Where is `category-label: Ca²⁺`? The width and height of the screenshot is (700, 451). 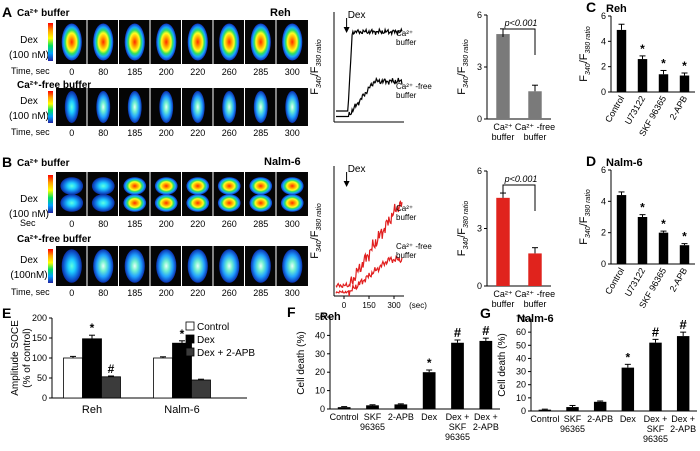
category-label: Ca²⁺ is located at coordinates (503, 294).